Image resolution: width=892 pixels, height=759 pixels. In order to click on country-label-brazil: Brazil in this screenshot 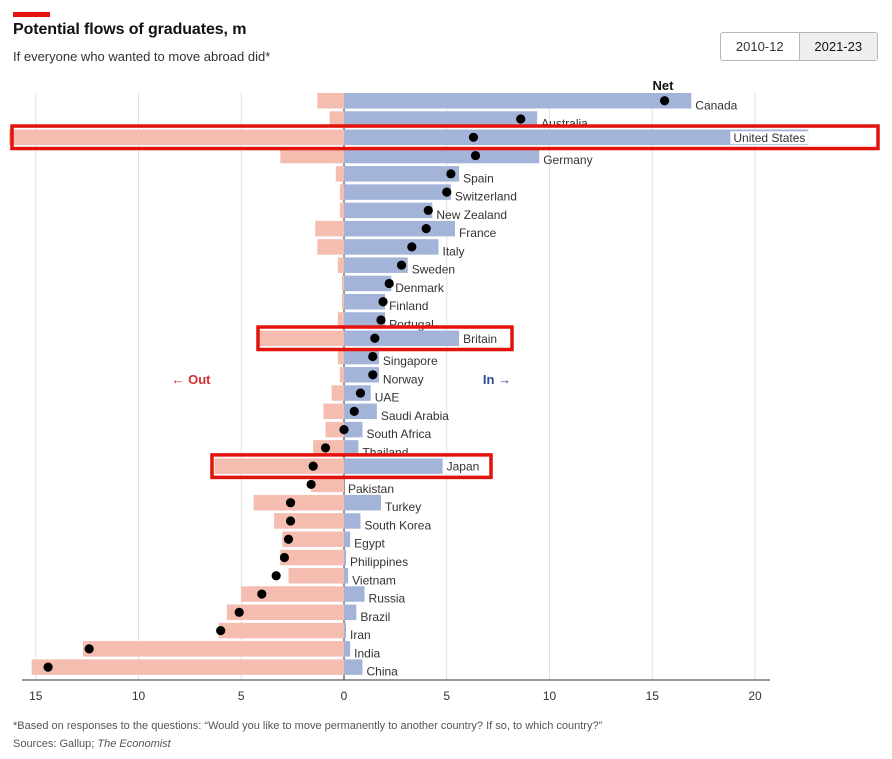, I will do `click(375, 617)`.